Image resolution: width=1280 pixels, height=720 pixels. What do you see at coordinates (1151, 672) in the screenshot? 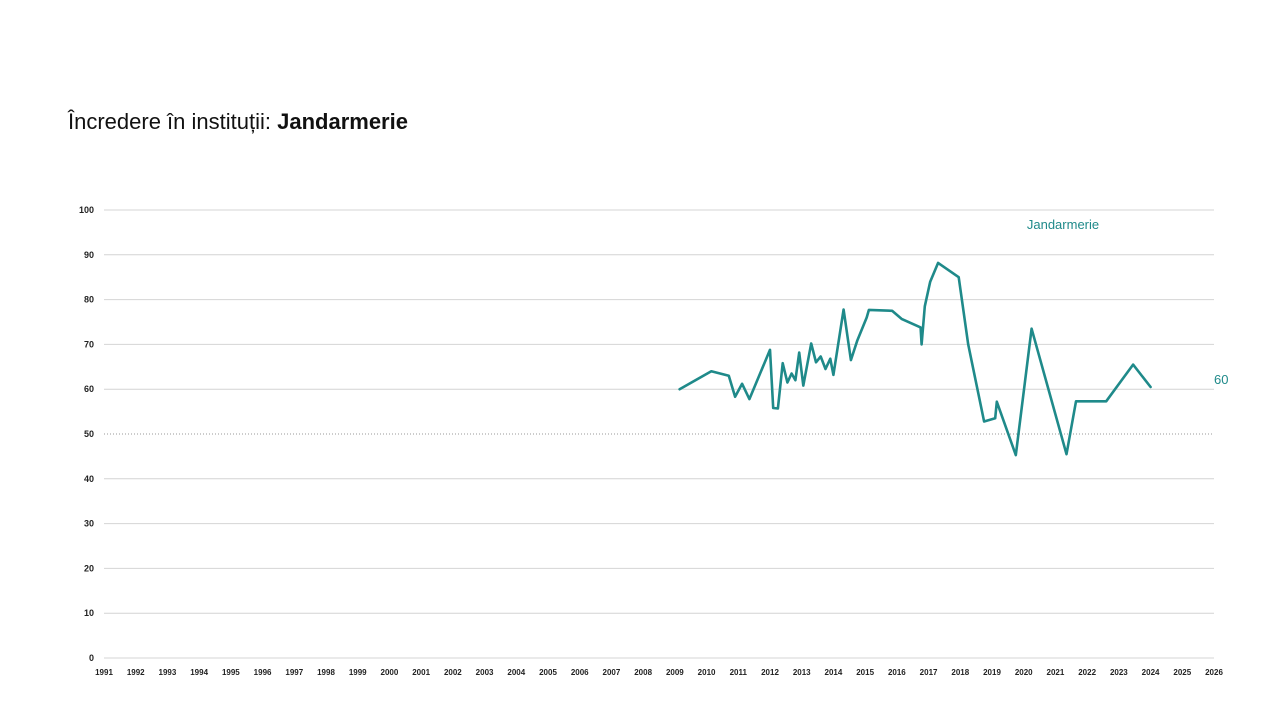
I see `x-tick-label: 2024` at bounding box center [1151, 672].